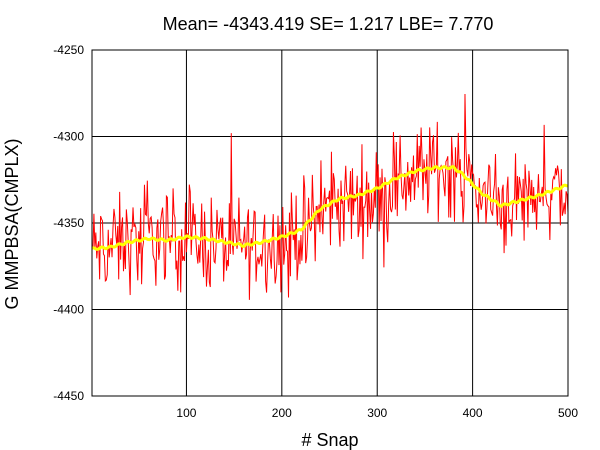  Describe the element at coordinates (186, 413) in the screenshot. I see `x-tick-label: 100` at that location.